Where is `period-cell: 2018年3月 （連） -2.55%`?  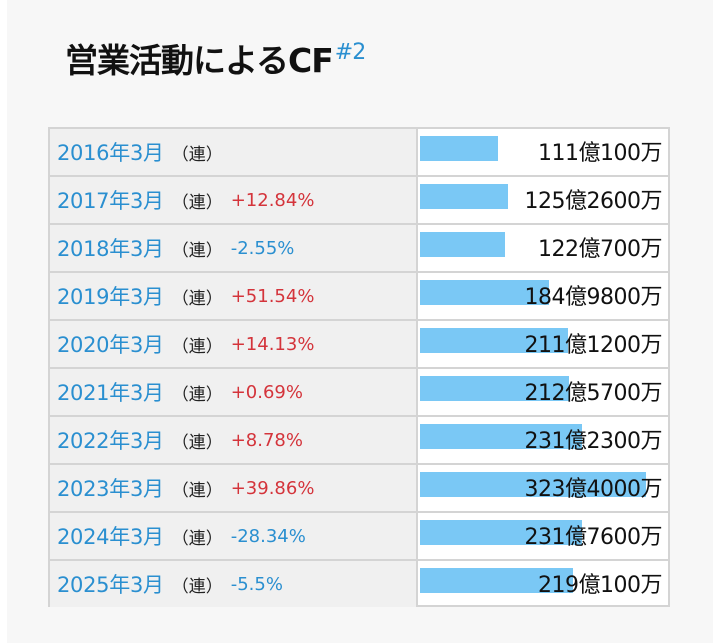
period-cell: 2018年3月 （連） -2.55% is located at coordinates (234, 248).